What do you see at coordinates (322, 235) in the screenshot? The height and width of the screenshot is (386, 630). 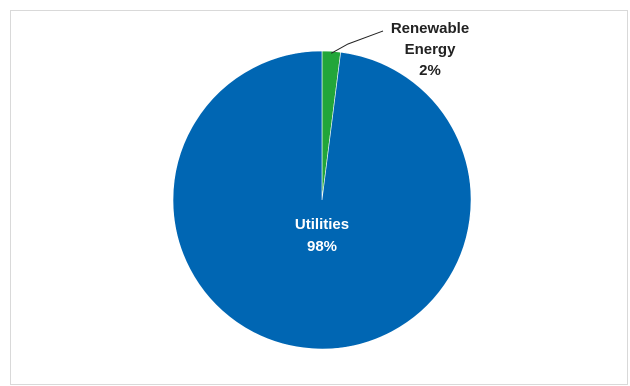 I see `data-label-utilities: Utilities 98%` at bounding box center [322, 235].